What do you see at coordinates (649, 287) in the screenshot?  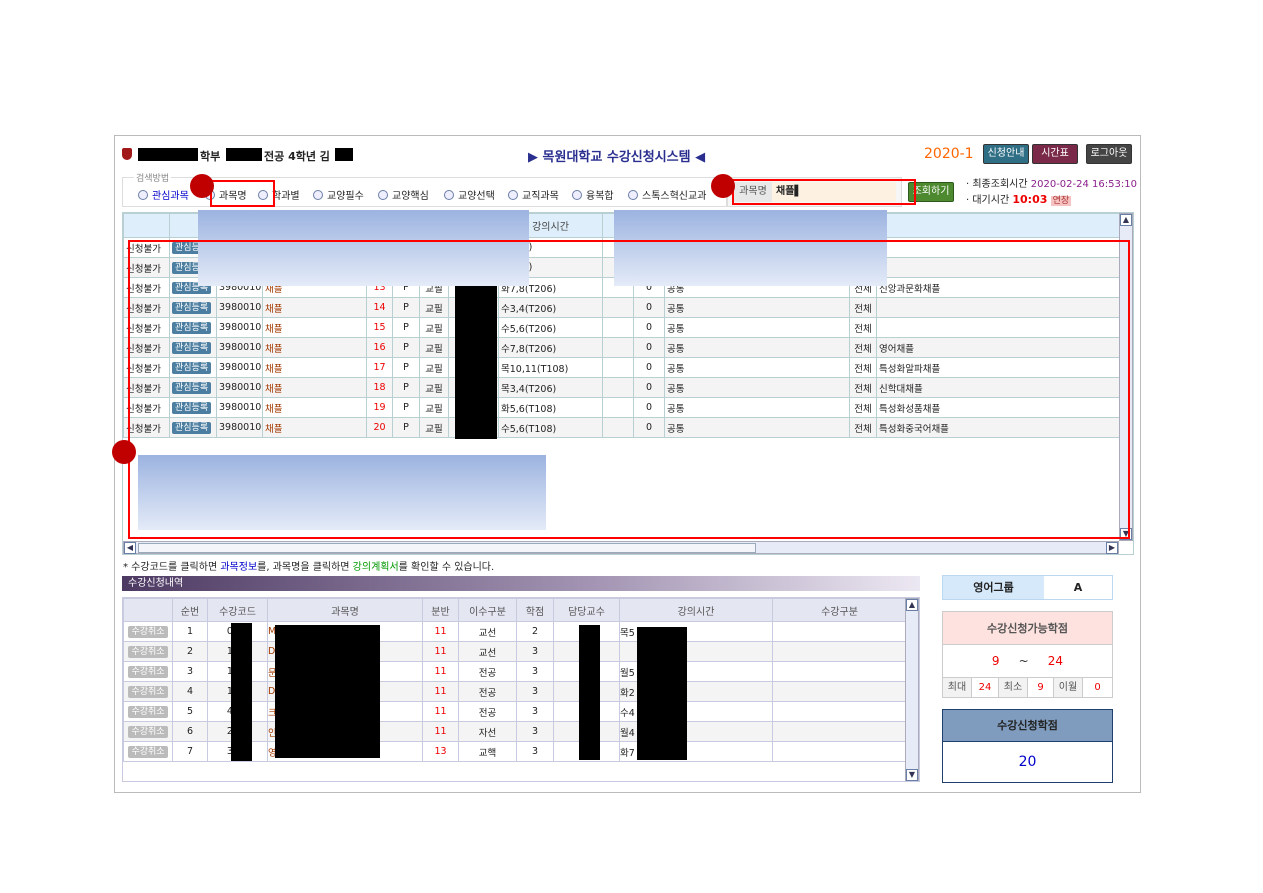 I see `cell-text: 0` at bounding box center [649, 287].